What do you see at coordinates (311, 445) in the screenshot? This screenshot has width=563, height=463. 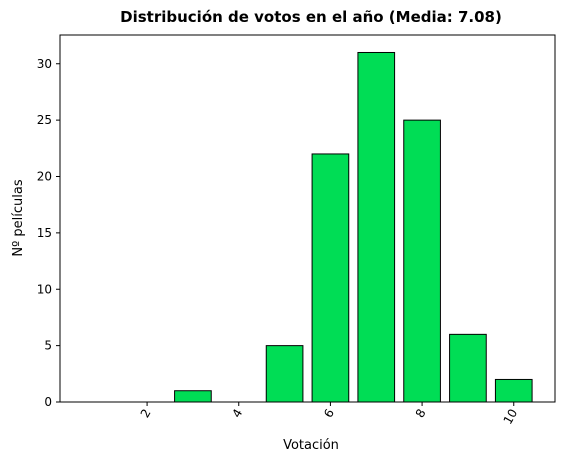 I see `x-axis-label: Votación` at bounding box center [311, 445].